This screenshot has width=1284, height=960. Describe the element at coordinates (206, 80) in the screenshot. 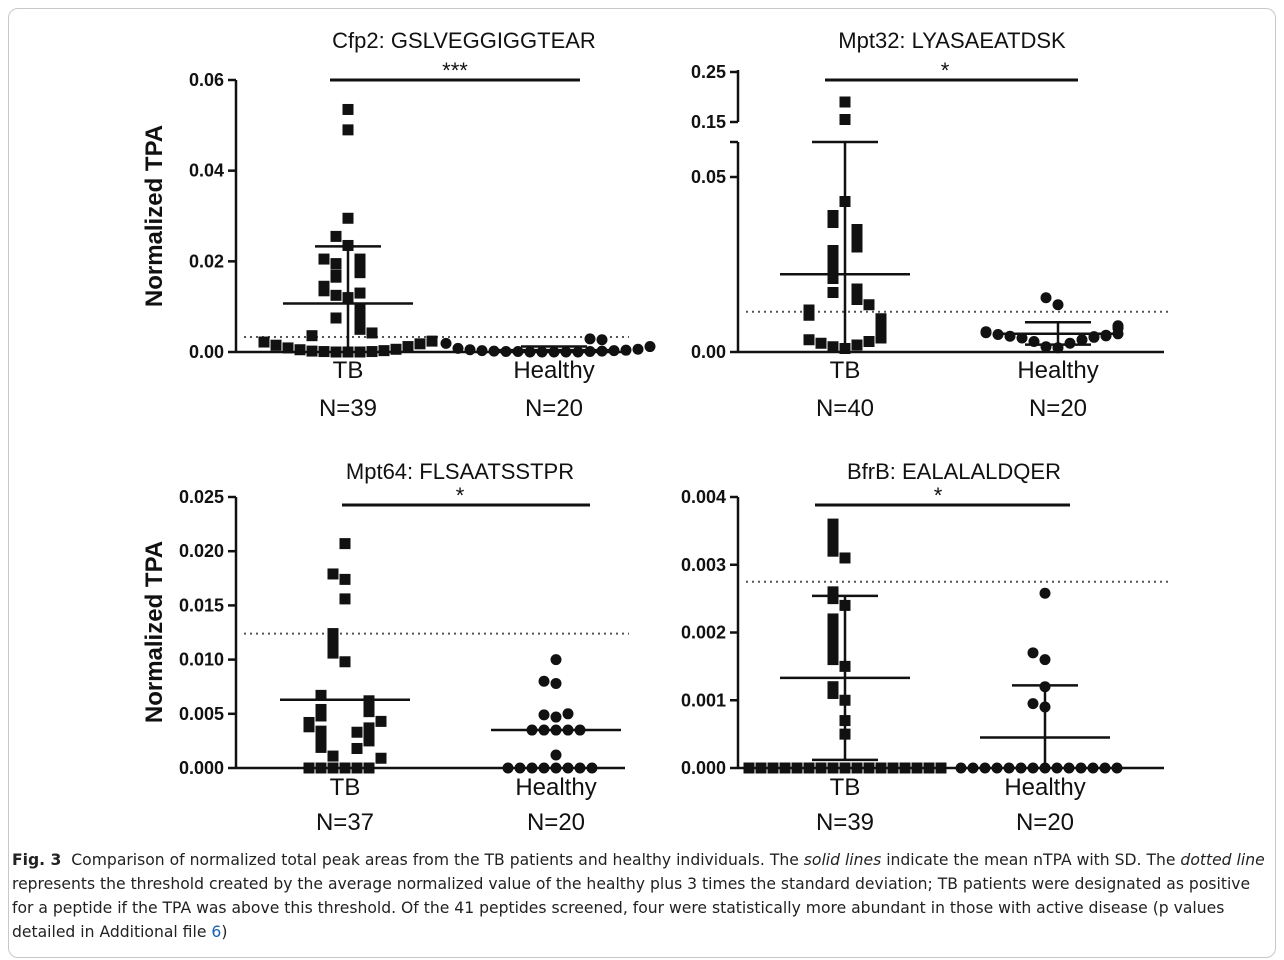

I see `y-tick-label: 0.06` at that location.